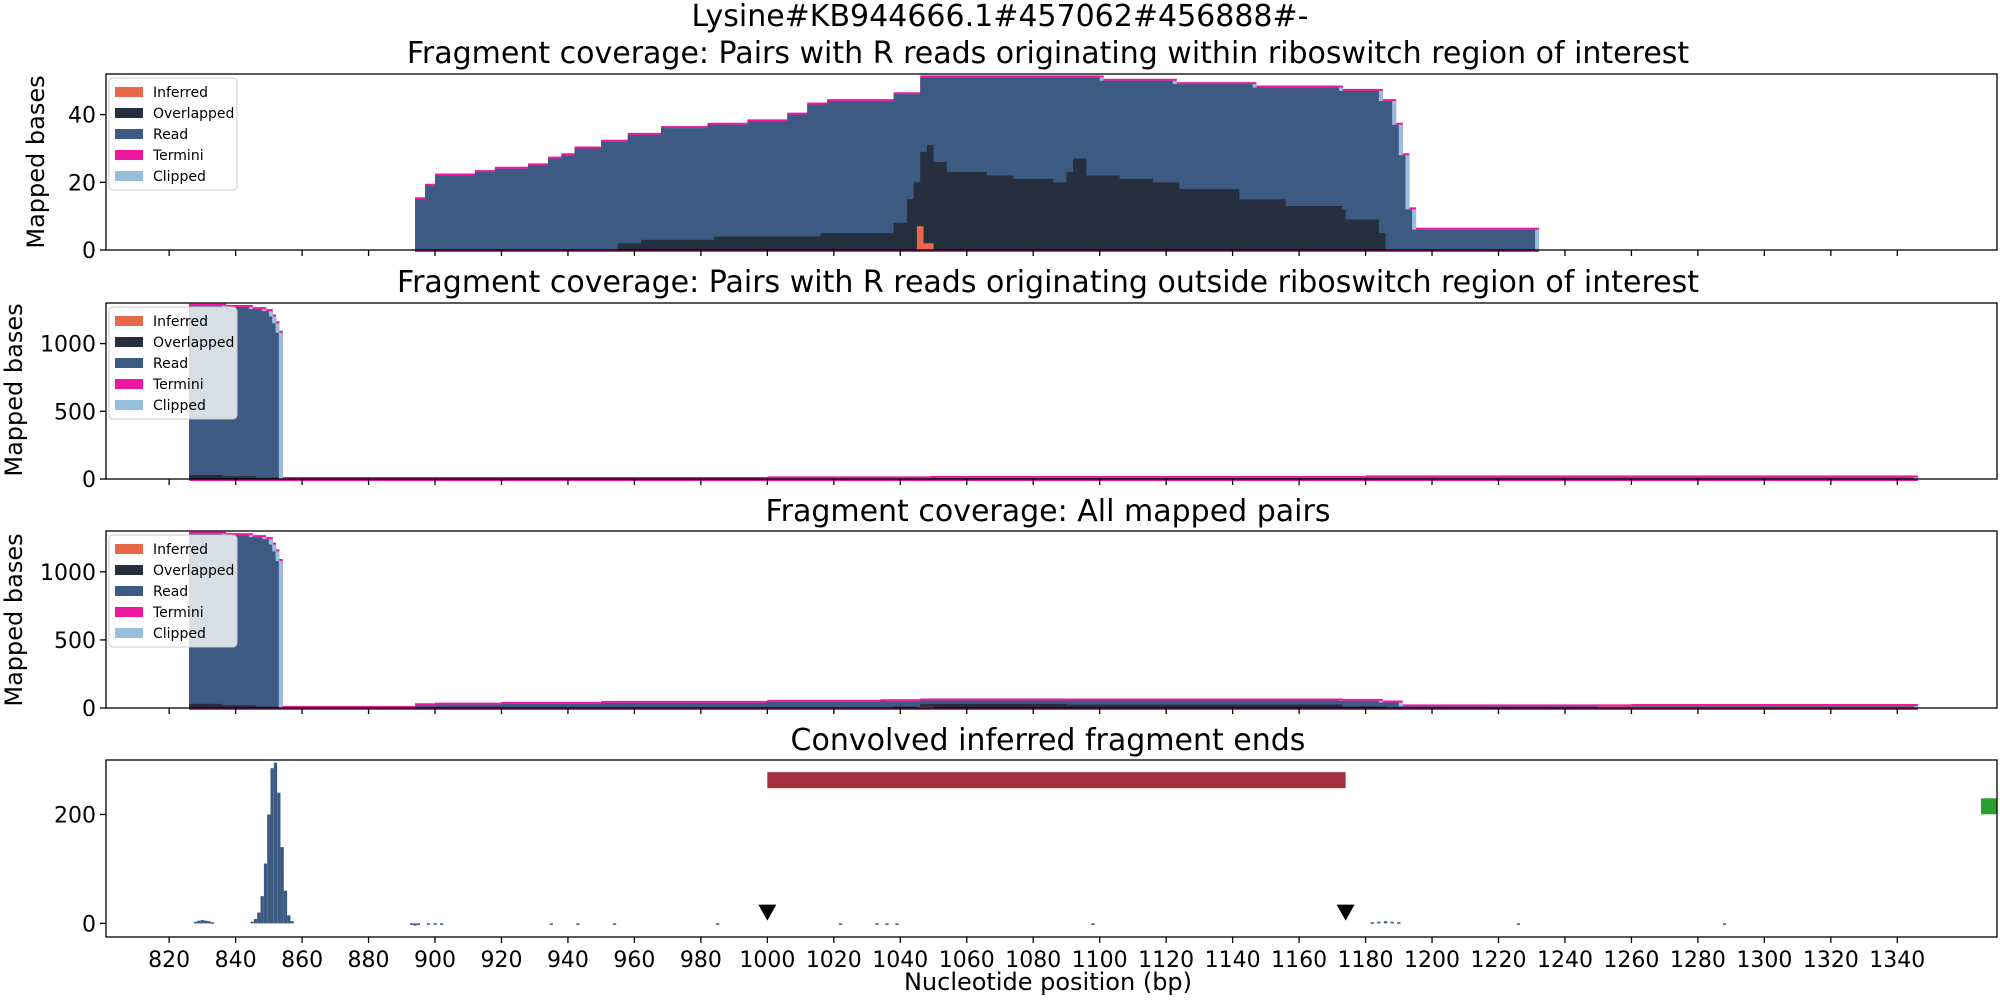 This screenshot has height=1000, width=2000. What do you see at coordinates (1698, 960) in the screenshot?
I see `x-tick-label: 1280` at bounding box center [1698, 960].